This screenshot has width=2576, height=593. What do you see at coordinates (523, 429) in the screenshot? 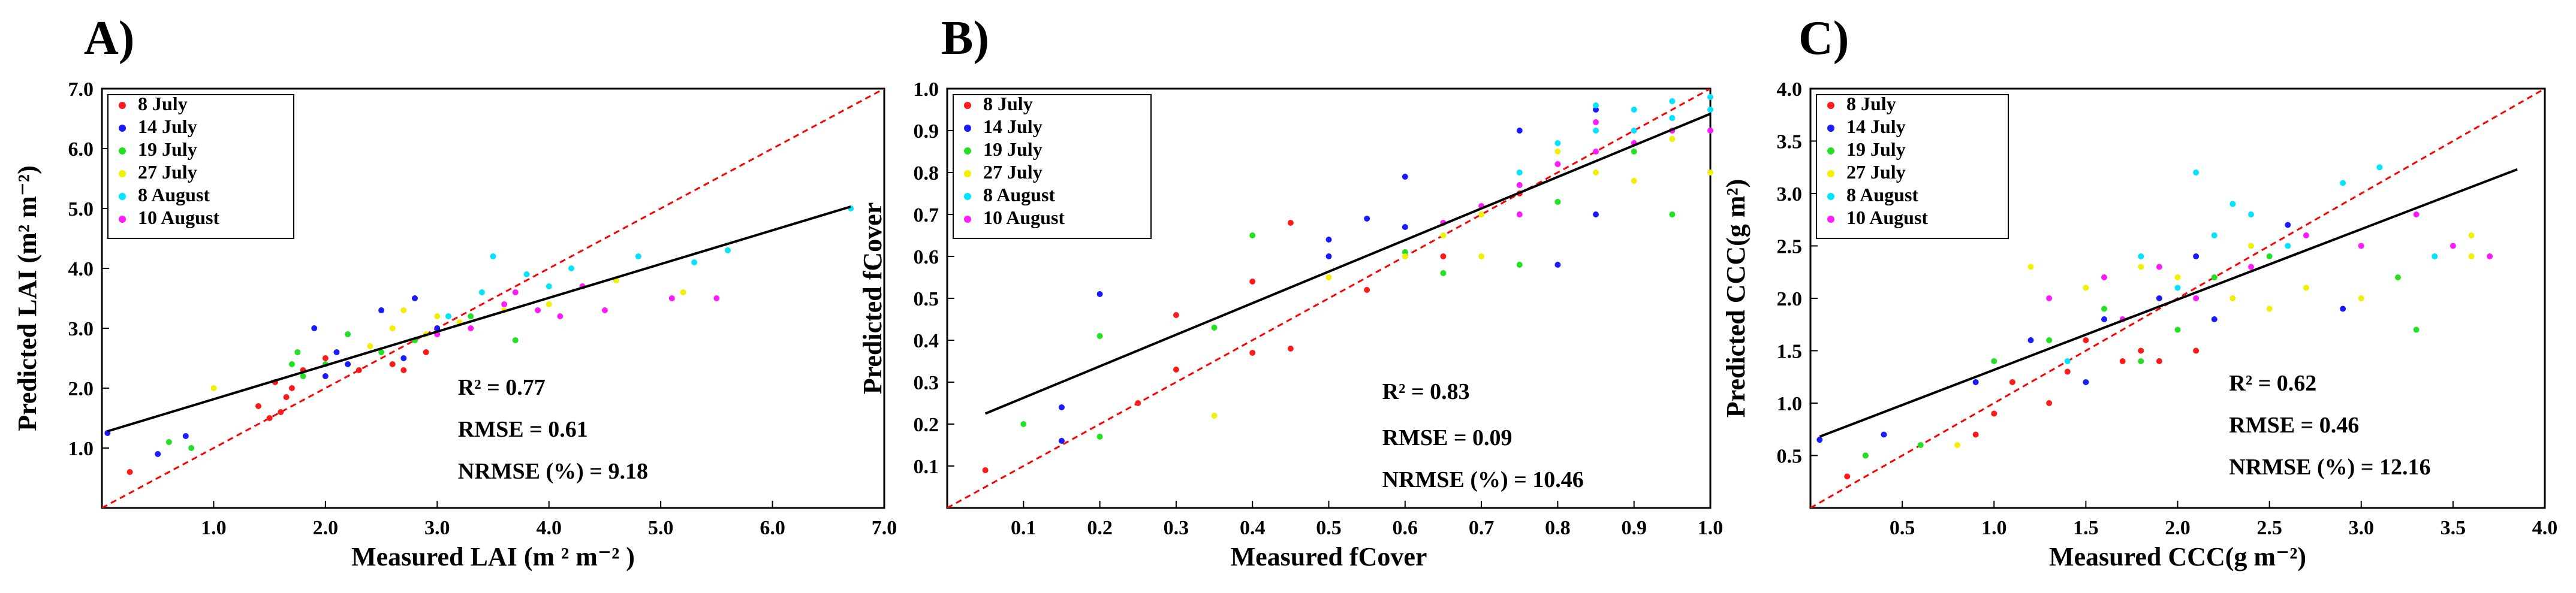
I see `stat-annotation: RMSE = 0.61` at bounding box center [523, 429].